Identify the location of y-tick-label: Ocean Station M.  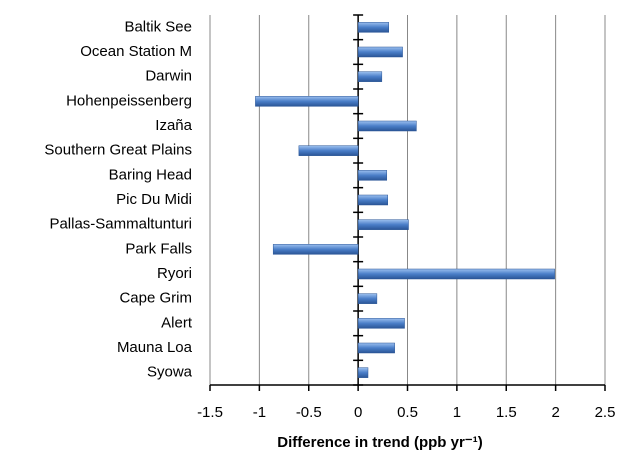
(136, 51).